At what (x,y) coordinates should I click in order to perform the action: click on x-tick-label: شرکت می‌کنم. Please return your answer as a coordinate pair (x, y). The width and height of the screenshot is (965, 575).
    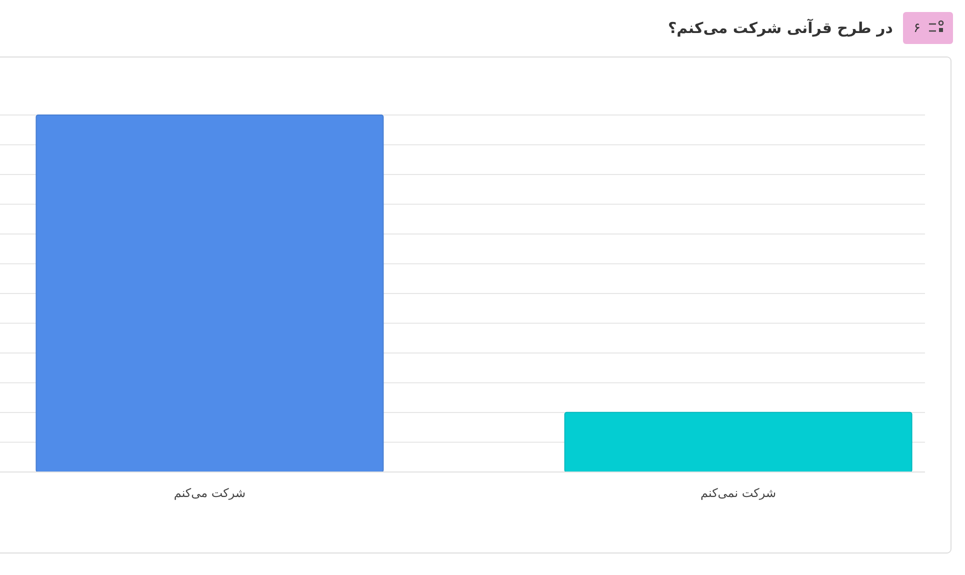
    Looking at the image, I should click on (210, 493).